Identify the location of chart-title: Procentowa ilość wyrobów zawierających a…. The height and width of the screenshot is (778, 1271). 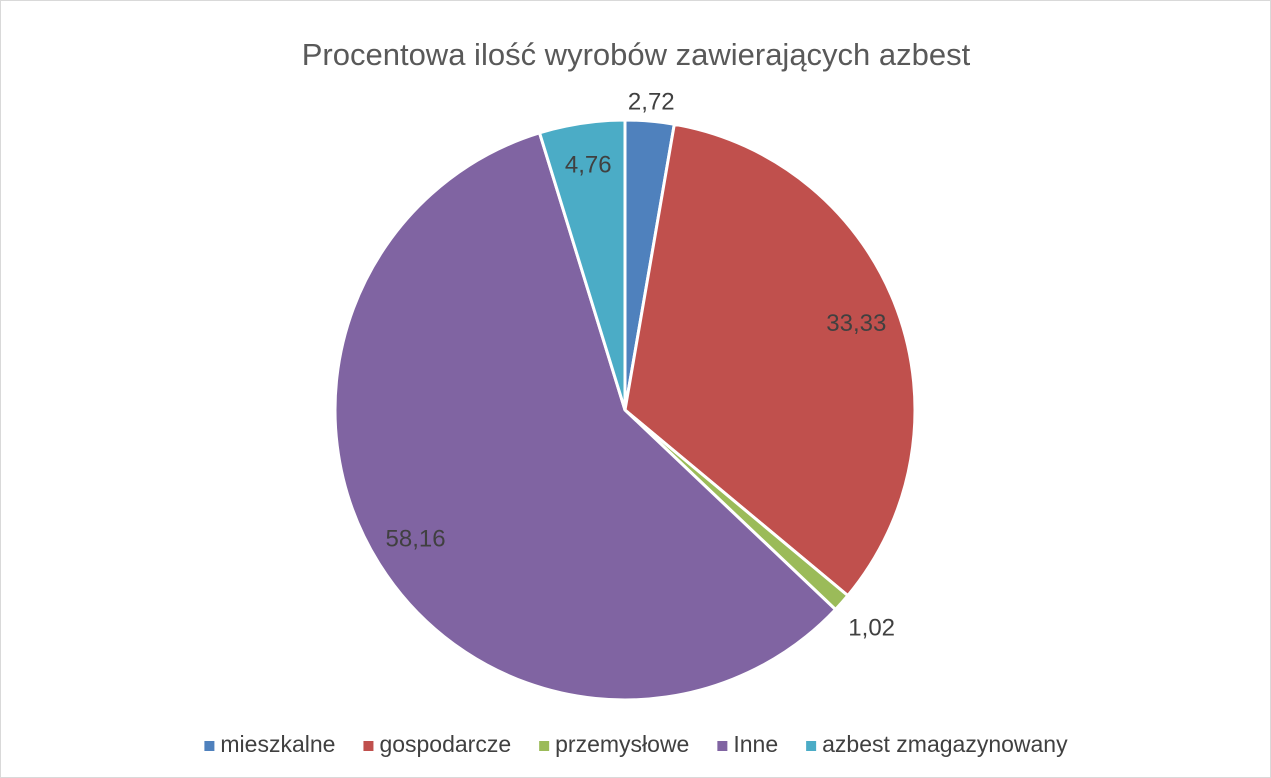
(636, 54).